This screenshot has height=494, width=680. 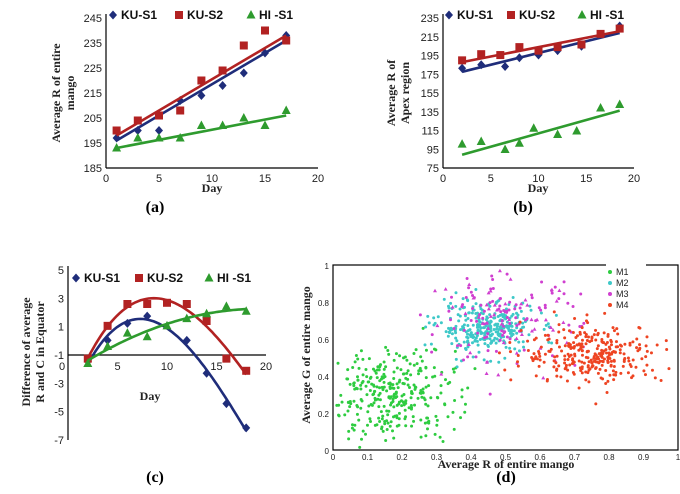 I want to click on trend-line, so click(x=201, y=85).